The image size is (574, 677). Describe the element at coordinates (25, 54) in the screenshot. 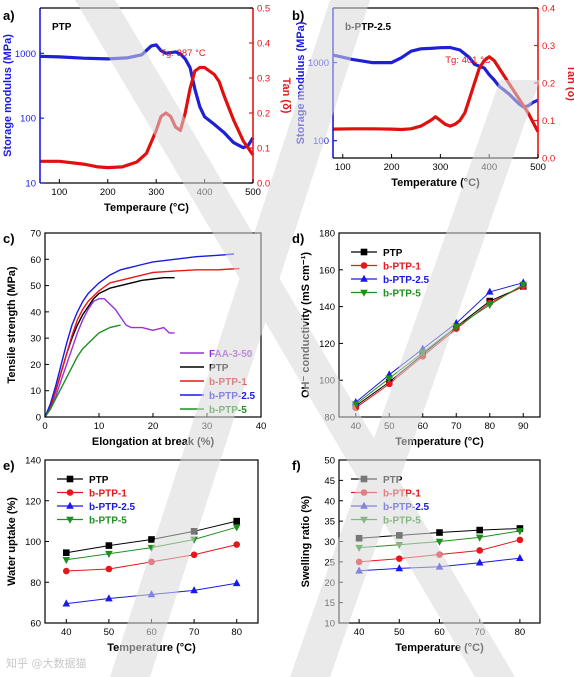

I see `left-tick-label: 1000` at that location.